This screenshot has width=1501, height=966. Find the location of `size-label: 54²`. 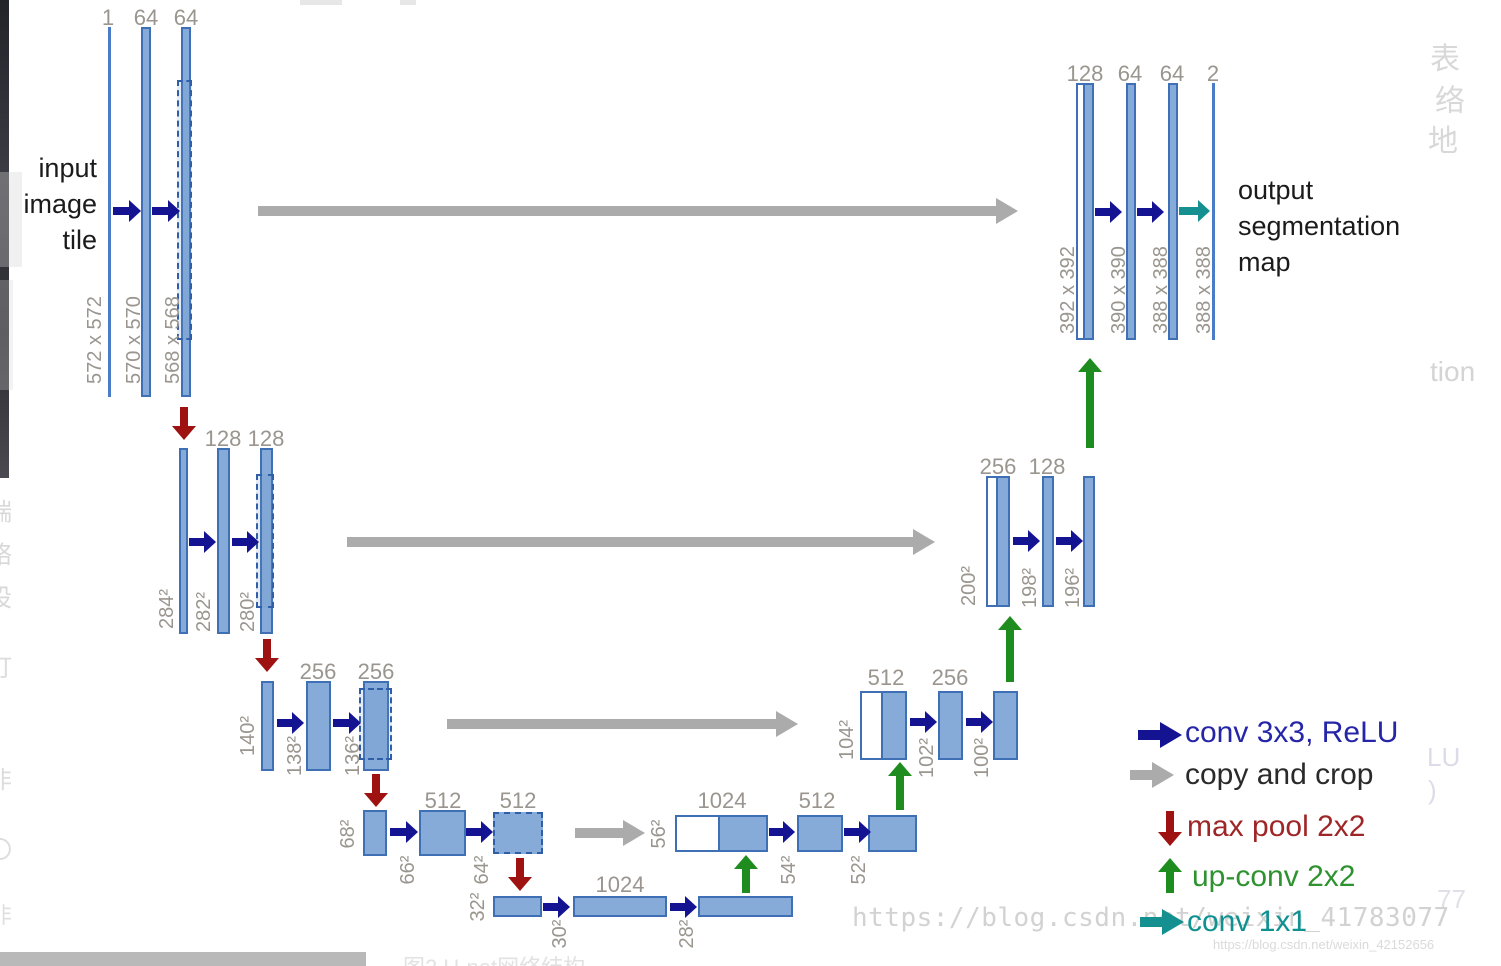

size-label: 54² is located at coordinates (789, 870).